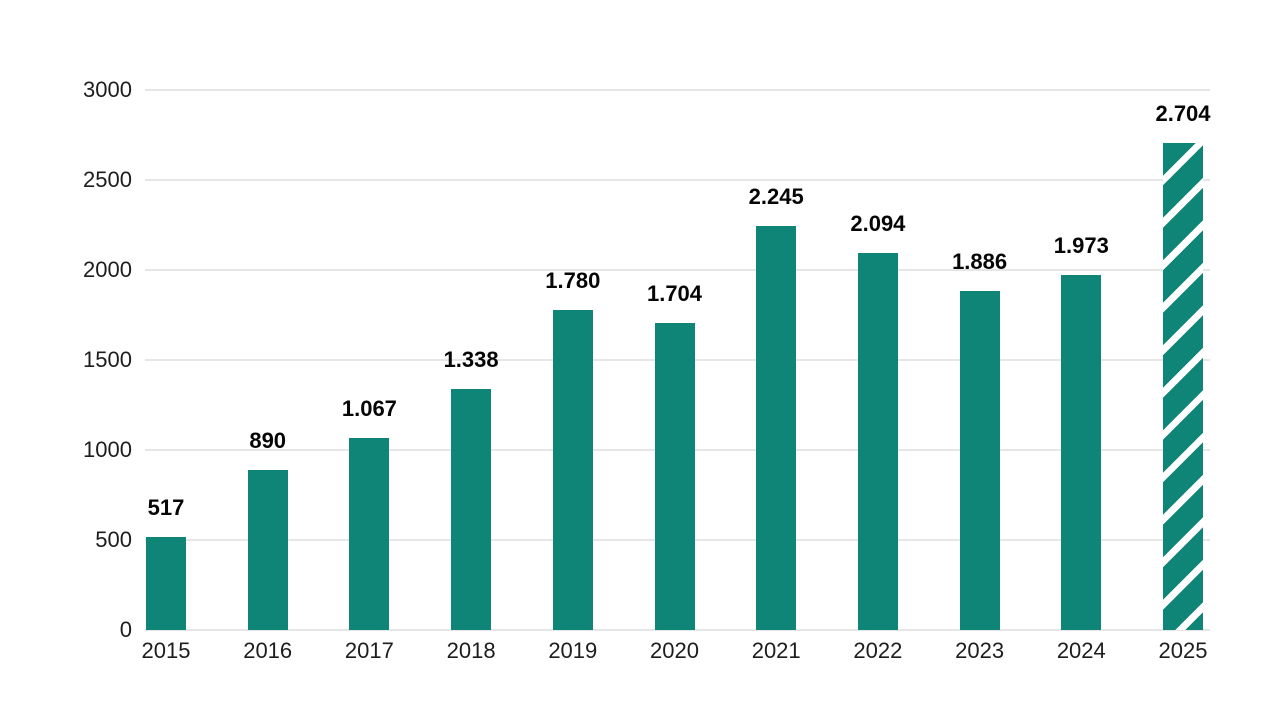 Image resolution: width=1280 pixels, height=720 pixels. I want to click on x-tick-label-2021: 2021, so click(776, 650).